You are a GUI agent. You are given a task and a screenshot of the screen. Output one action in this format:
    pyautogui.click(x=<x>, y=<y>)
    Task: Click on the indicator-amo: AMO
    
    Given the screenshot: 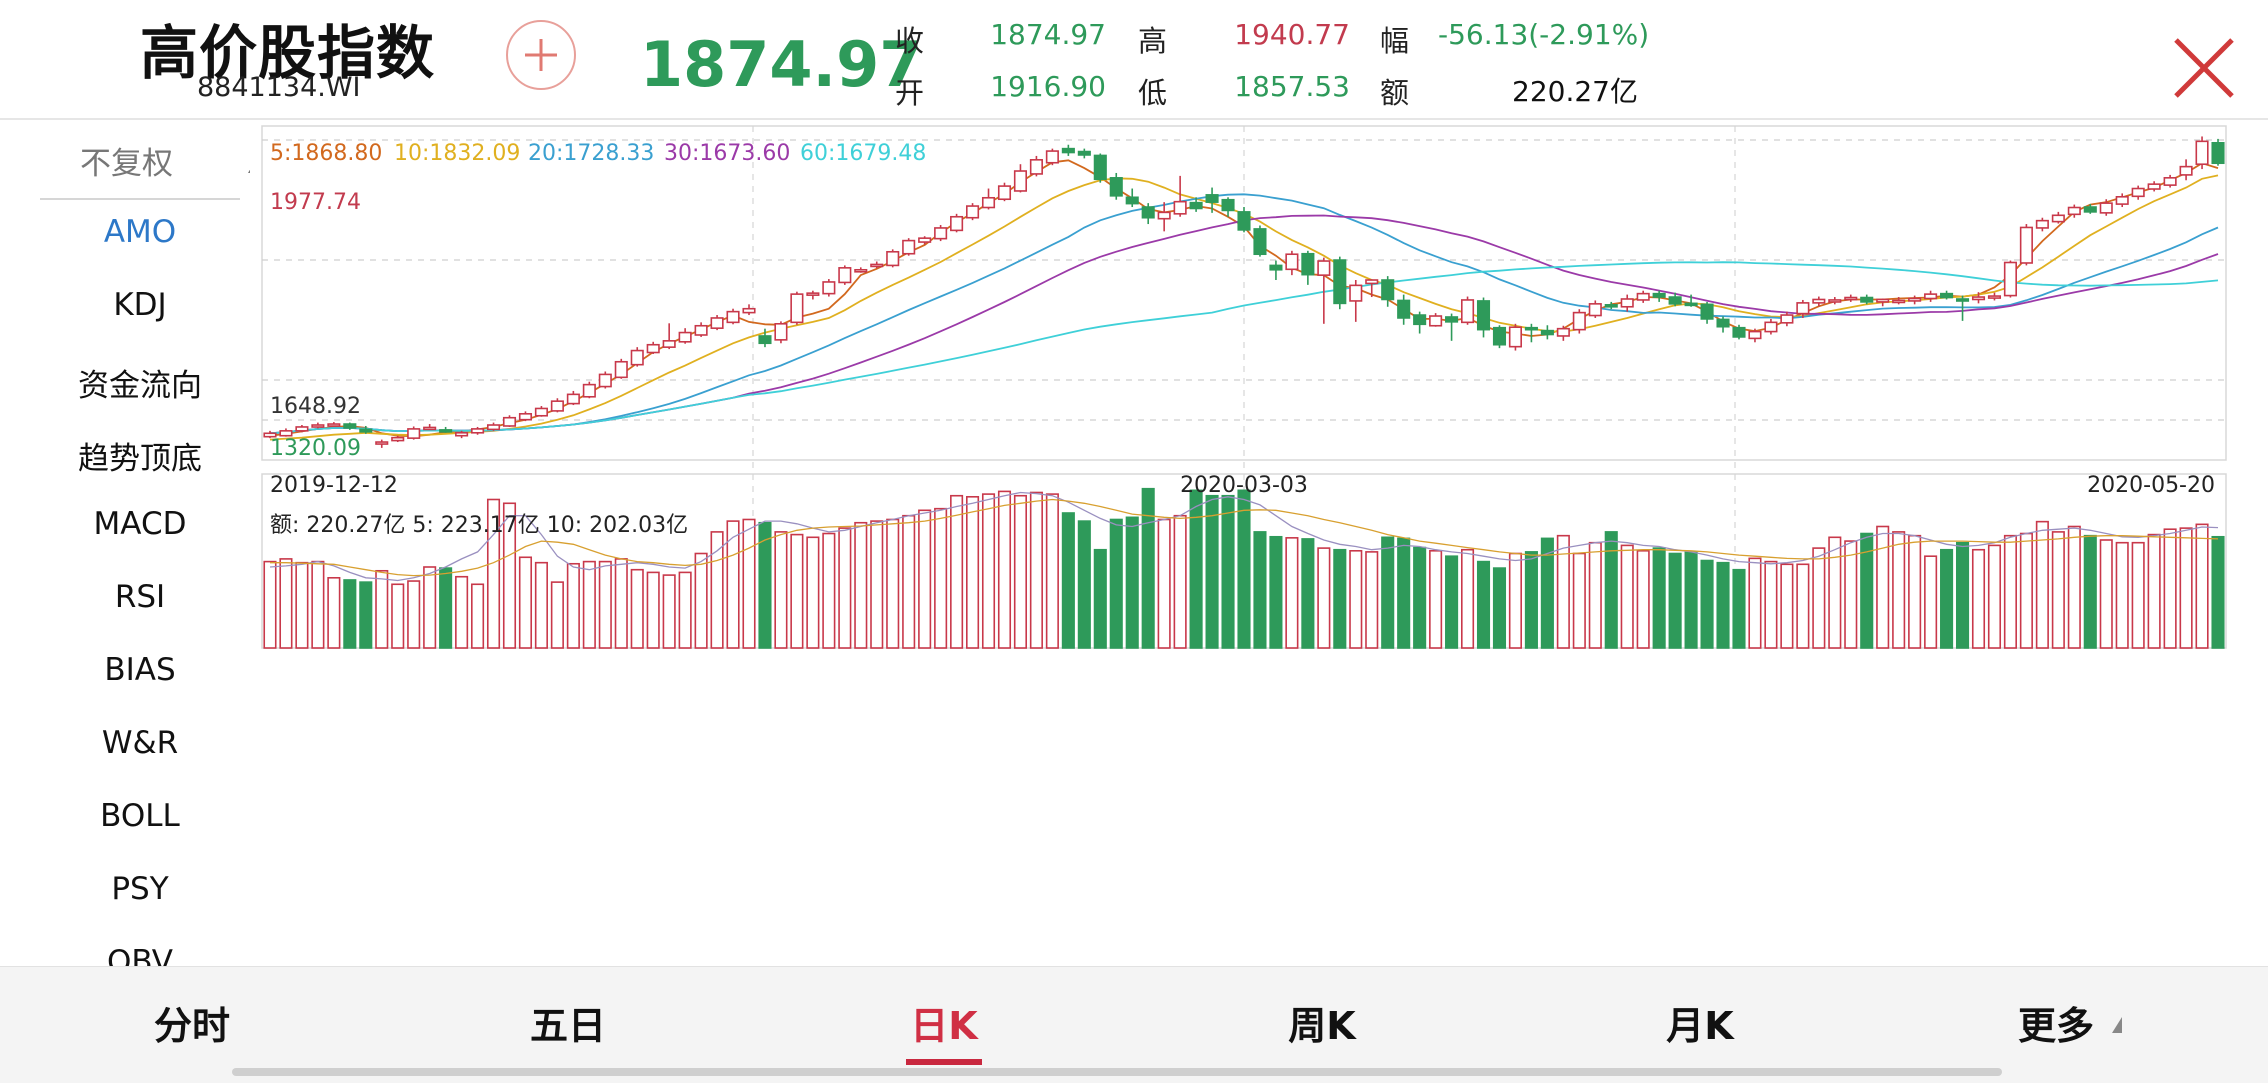 What is the action you would take?
    pyautogui.click(x=140, y=232)
    